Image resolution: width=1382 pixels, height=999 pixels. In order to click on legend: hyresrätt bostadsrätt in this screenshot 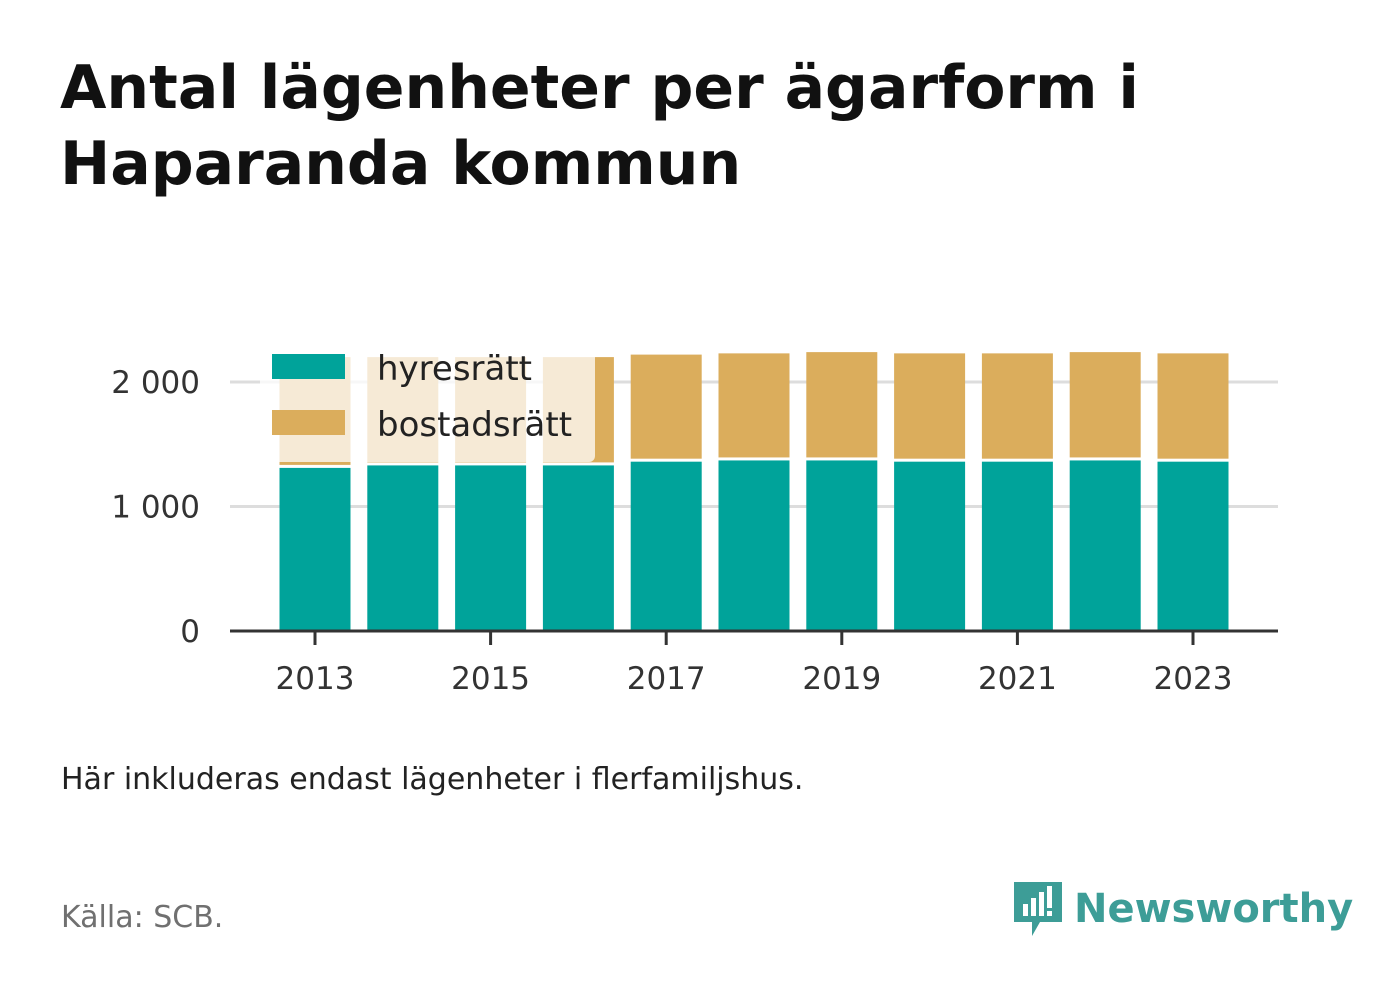, I will do `click(427, 401)`.